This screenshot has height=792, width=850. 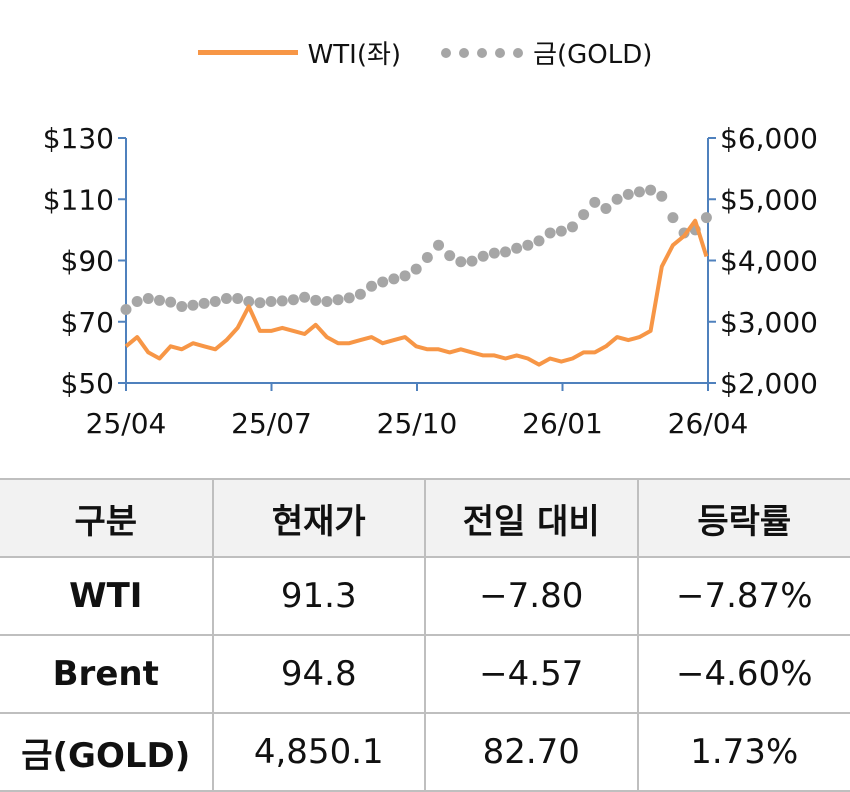 I want to click on header-change-rate: 등락률, so click(x=744, y=518).